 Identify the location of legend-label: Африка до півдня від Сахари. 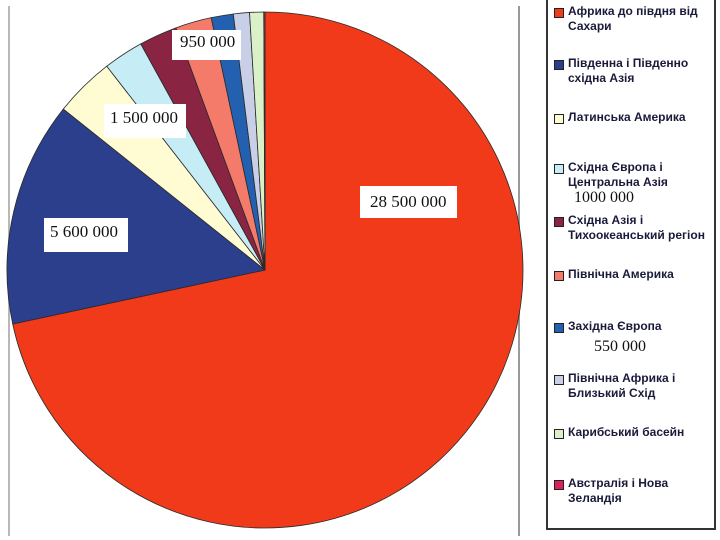
(633, 18).